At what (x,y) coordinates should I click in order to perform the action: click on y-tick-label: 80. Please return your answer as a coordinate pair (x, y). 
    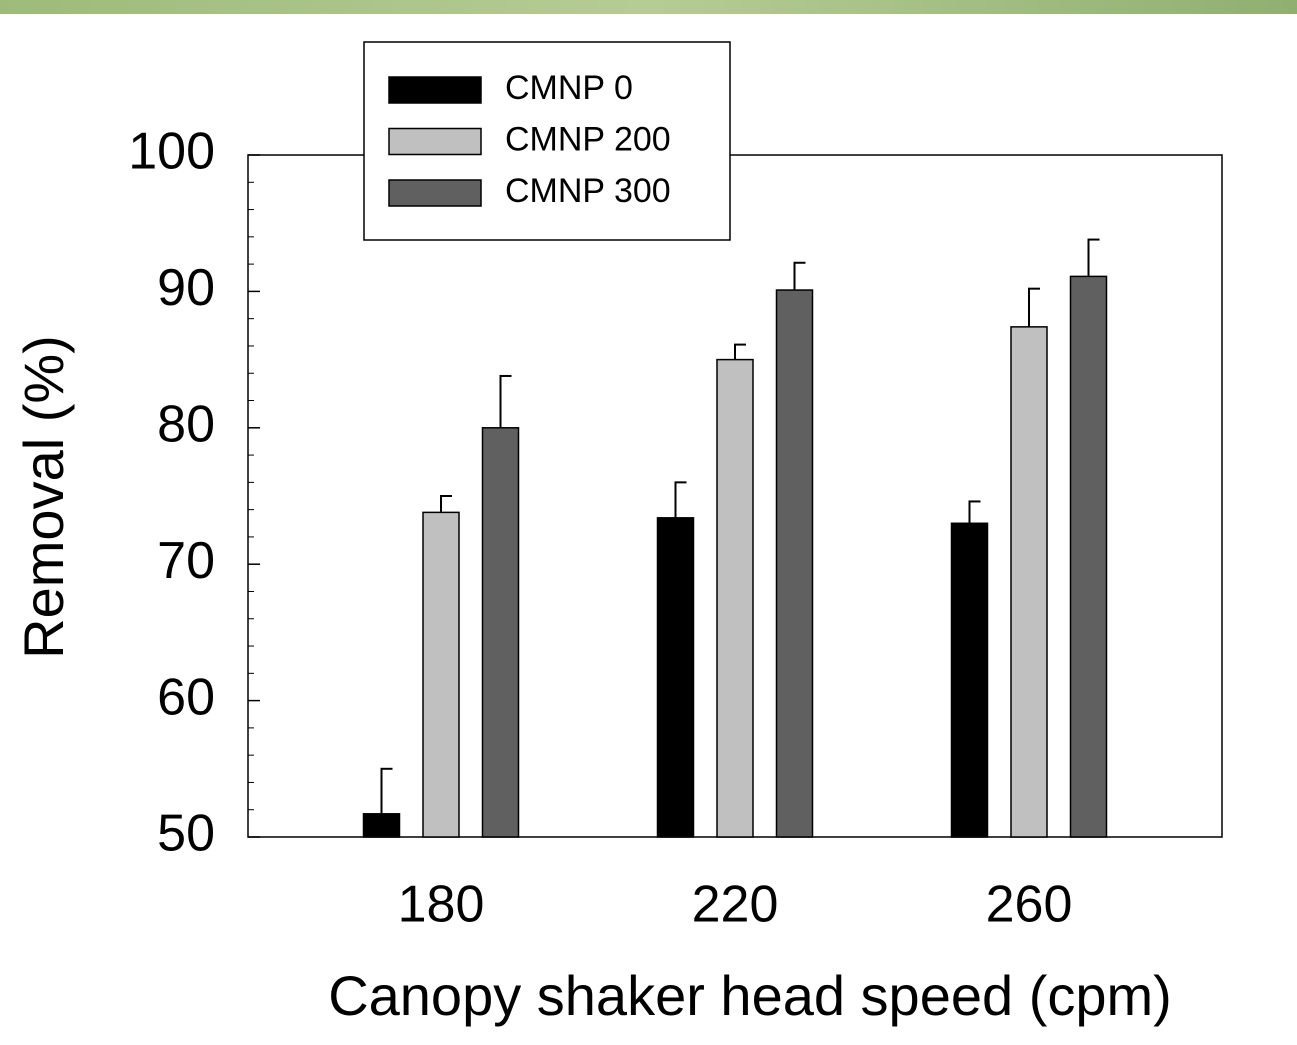
    Looking at the image, I should click on (186, 425).